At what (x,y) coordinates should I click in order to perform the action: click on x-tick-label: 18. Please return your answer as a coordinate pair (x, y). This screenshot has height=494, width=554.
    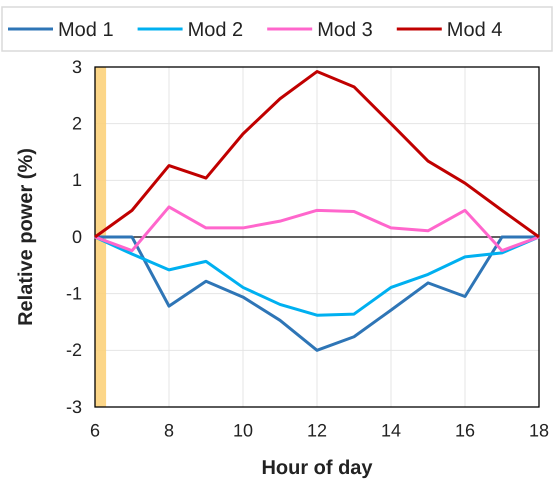
    Looking at the image, I should click on (539, 430).